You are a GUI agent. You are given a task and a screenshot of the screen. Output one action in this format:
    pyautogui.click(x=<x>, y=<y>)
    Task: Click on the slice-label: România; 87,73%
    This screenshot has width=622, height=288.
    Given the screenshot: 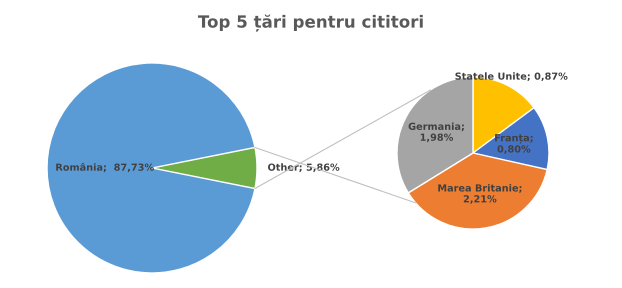 What is the action you would take?
    pyautogui.click(x=105, y=167)
    